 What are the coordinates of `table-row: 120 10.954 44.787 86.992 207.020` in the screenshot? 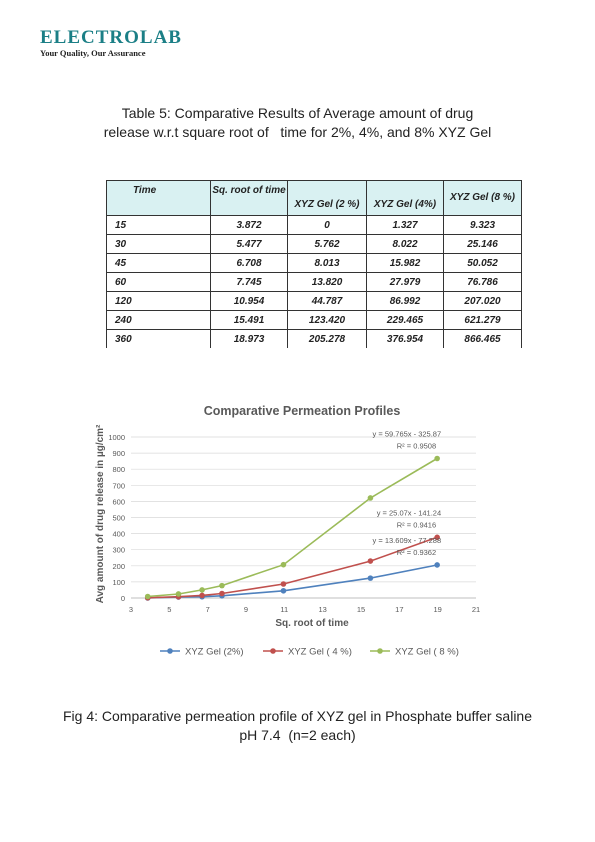 It's located at (314, 301).